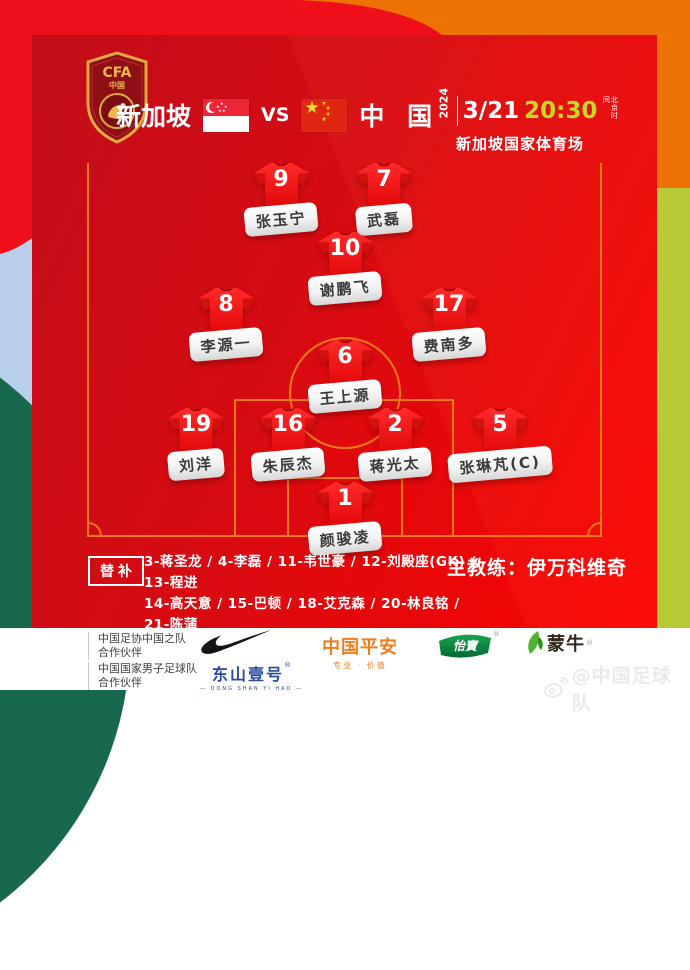 The image size is (690, 970). I want to click on timezone-label: 北京时间, so click(610, 108).